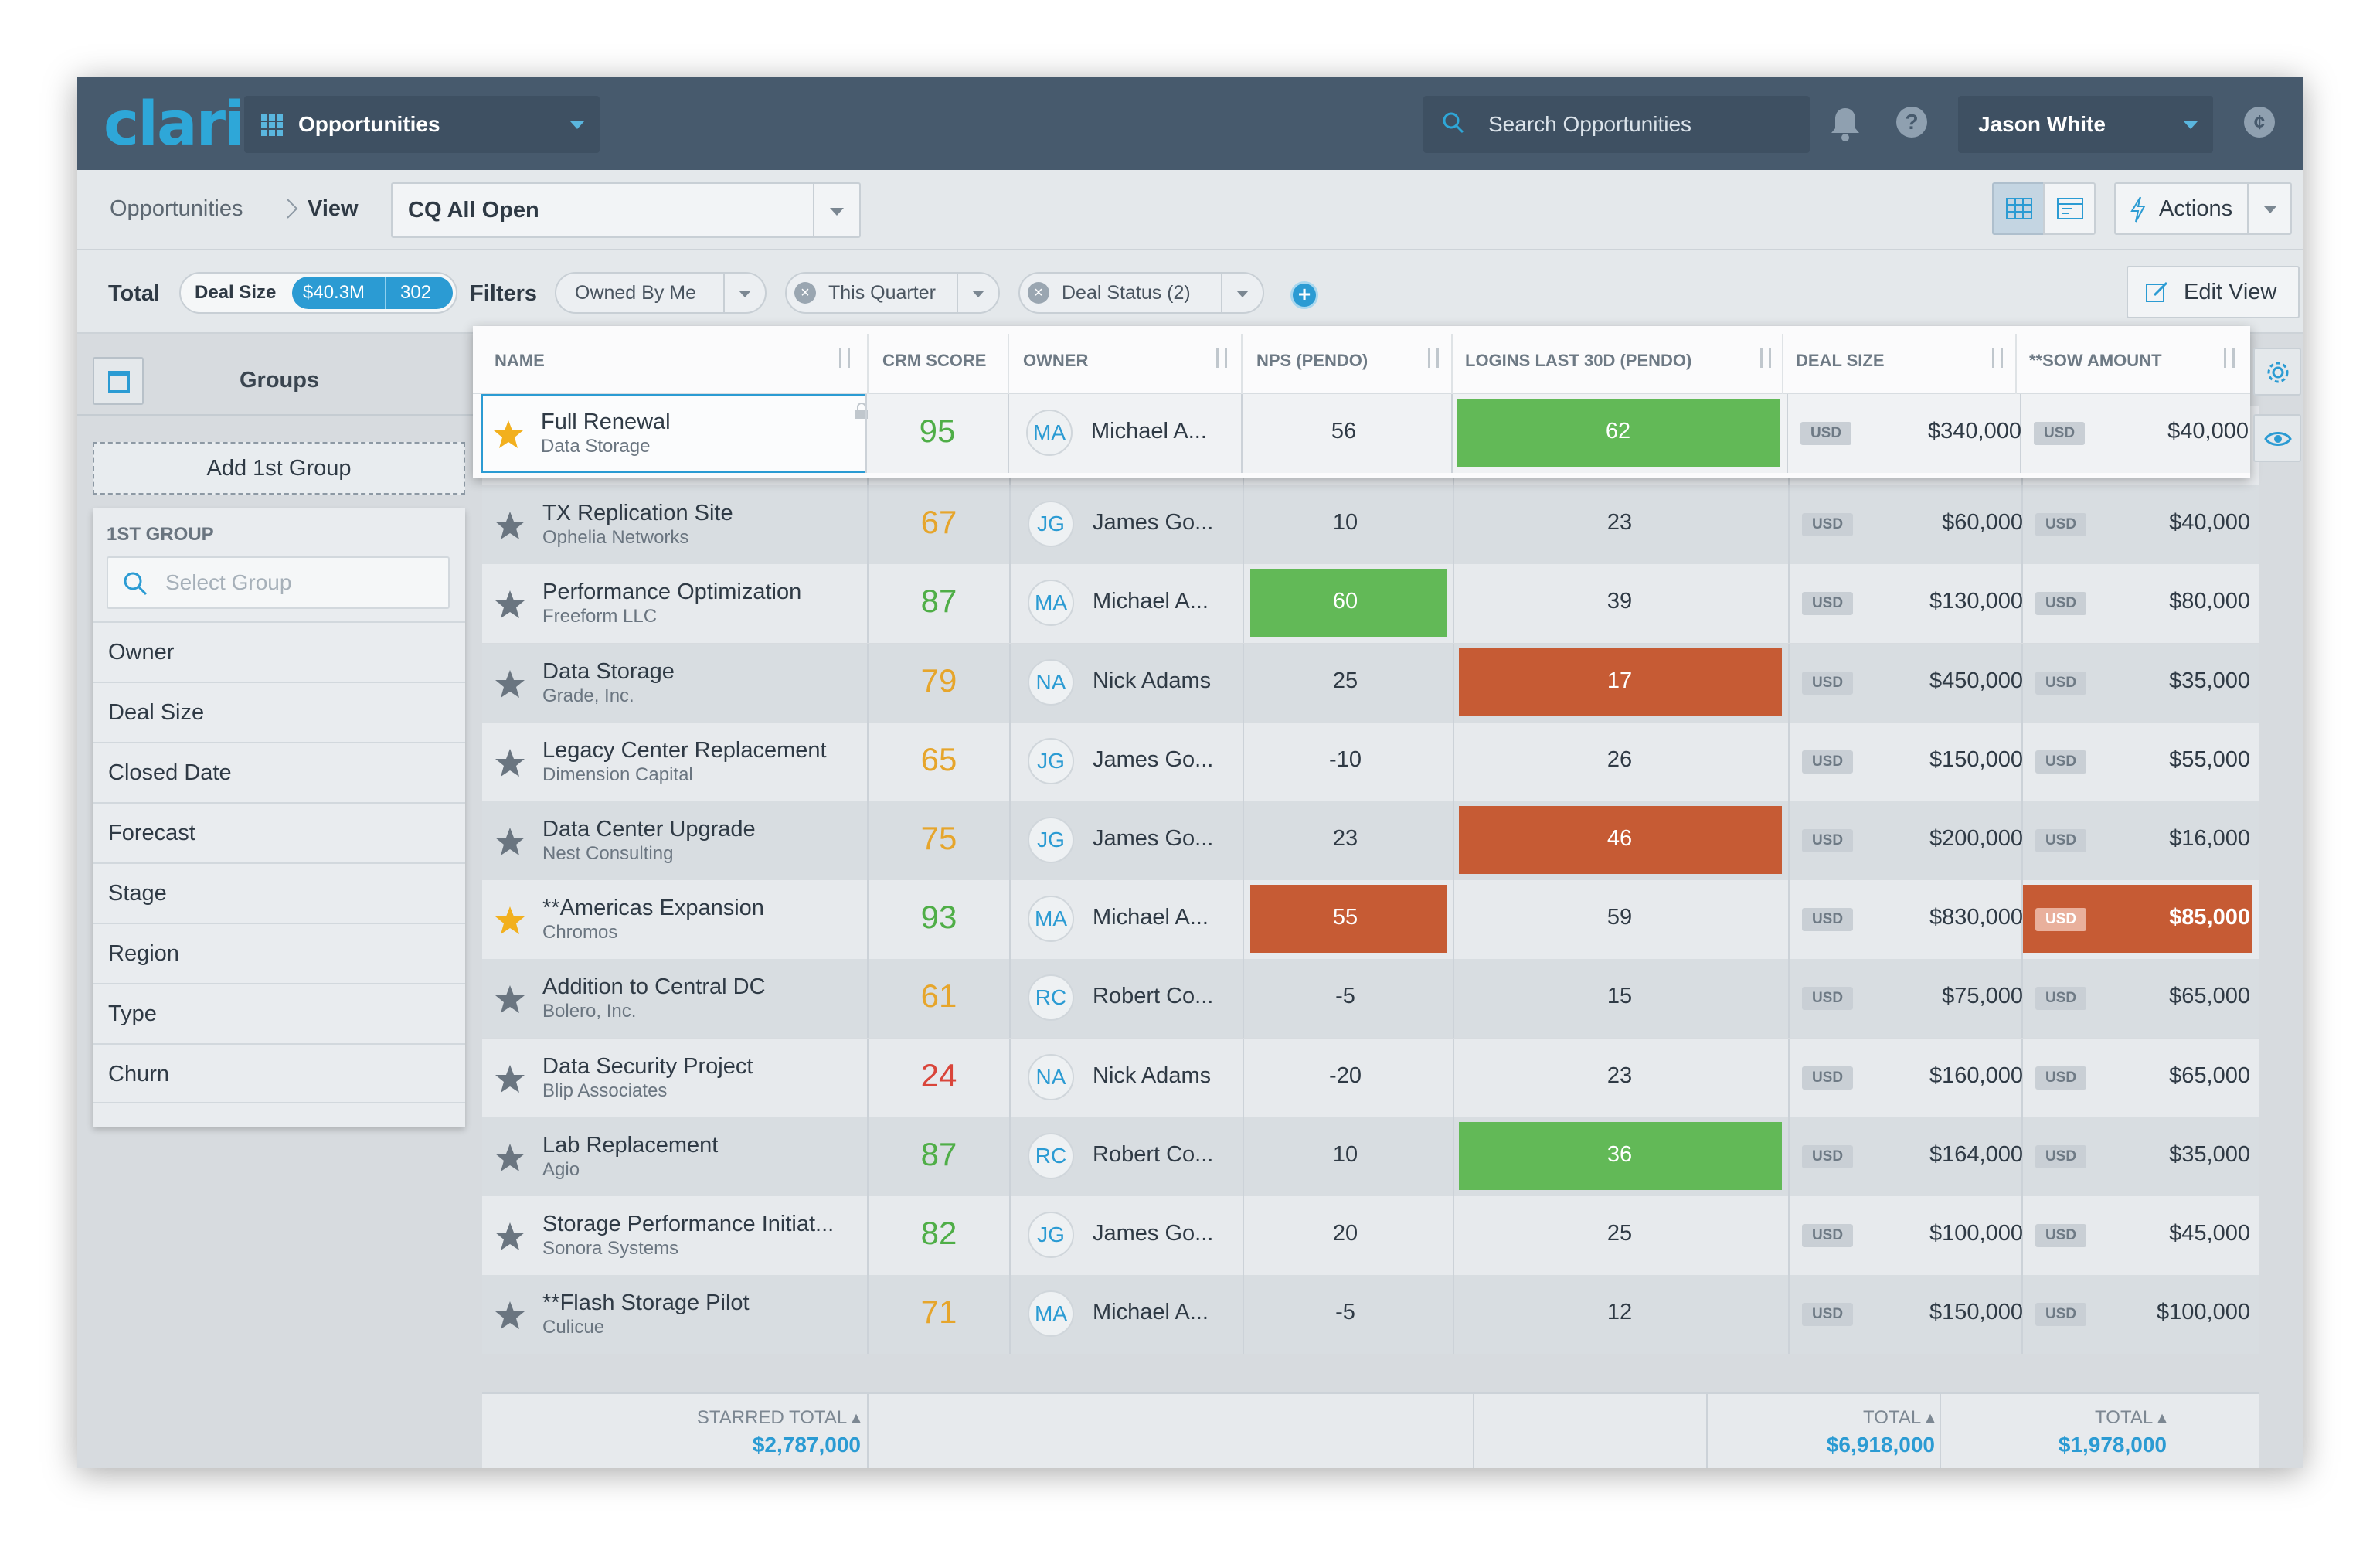 The width and height of the screenshot is (2380, 1547). What do you see at coordinates (626, 210) in the screenshot?
I see `view-selector: CQ All Open` at bounding box center [626, 210].